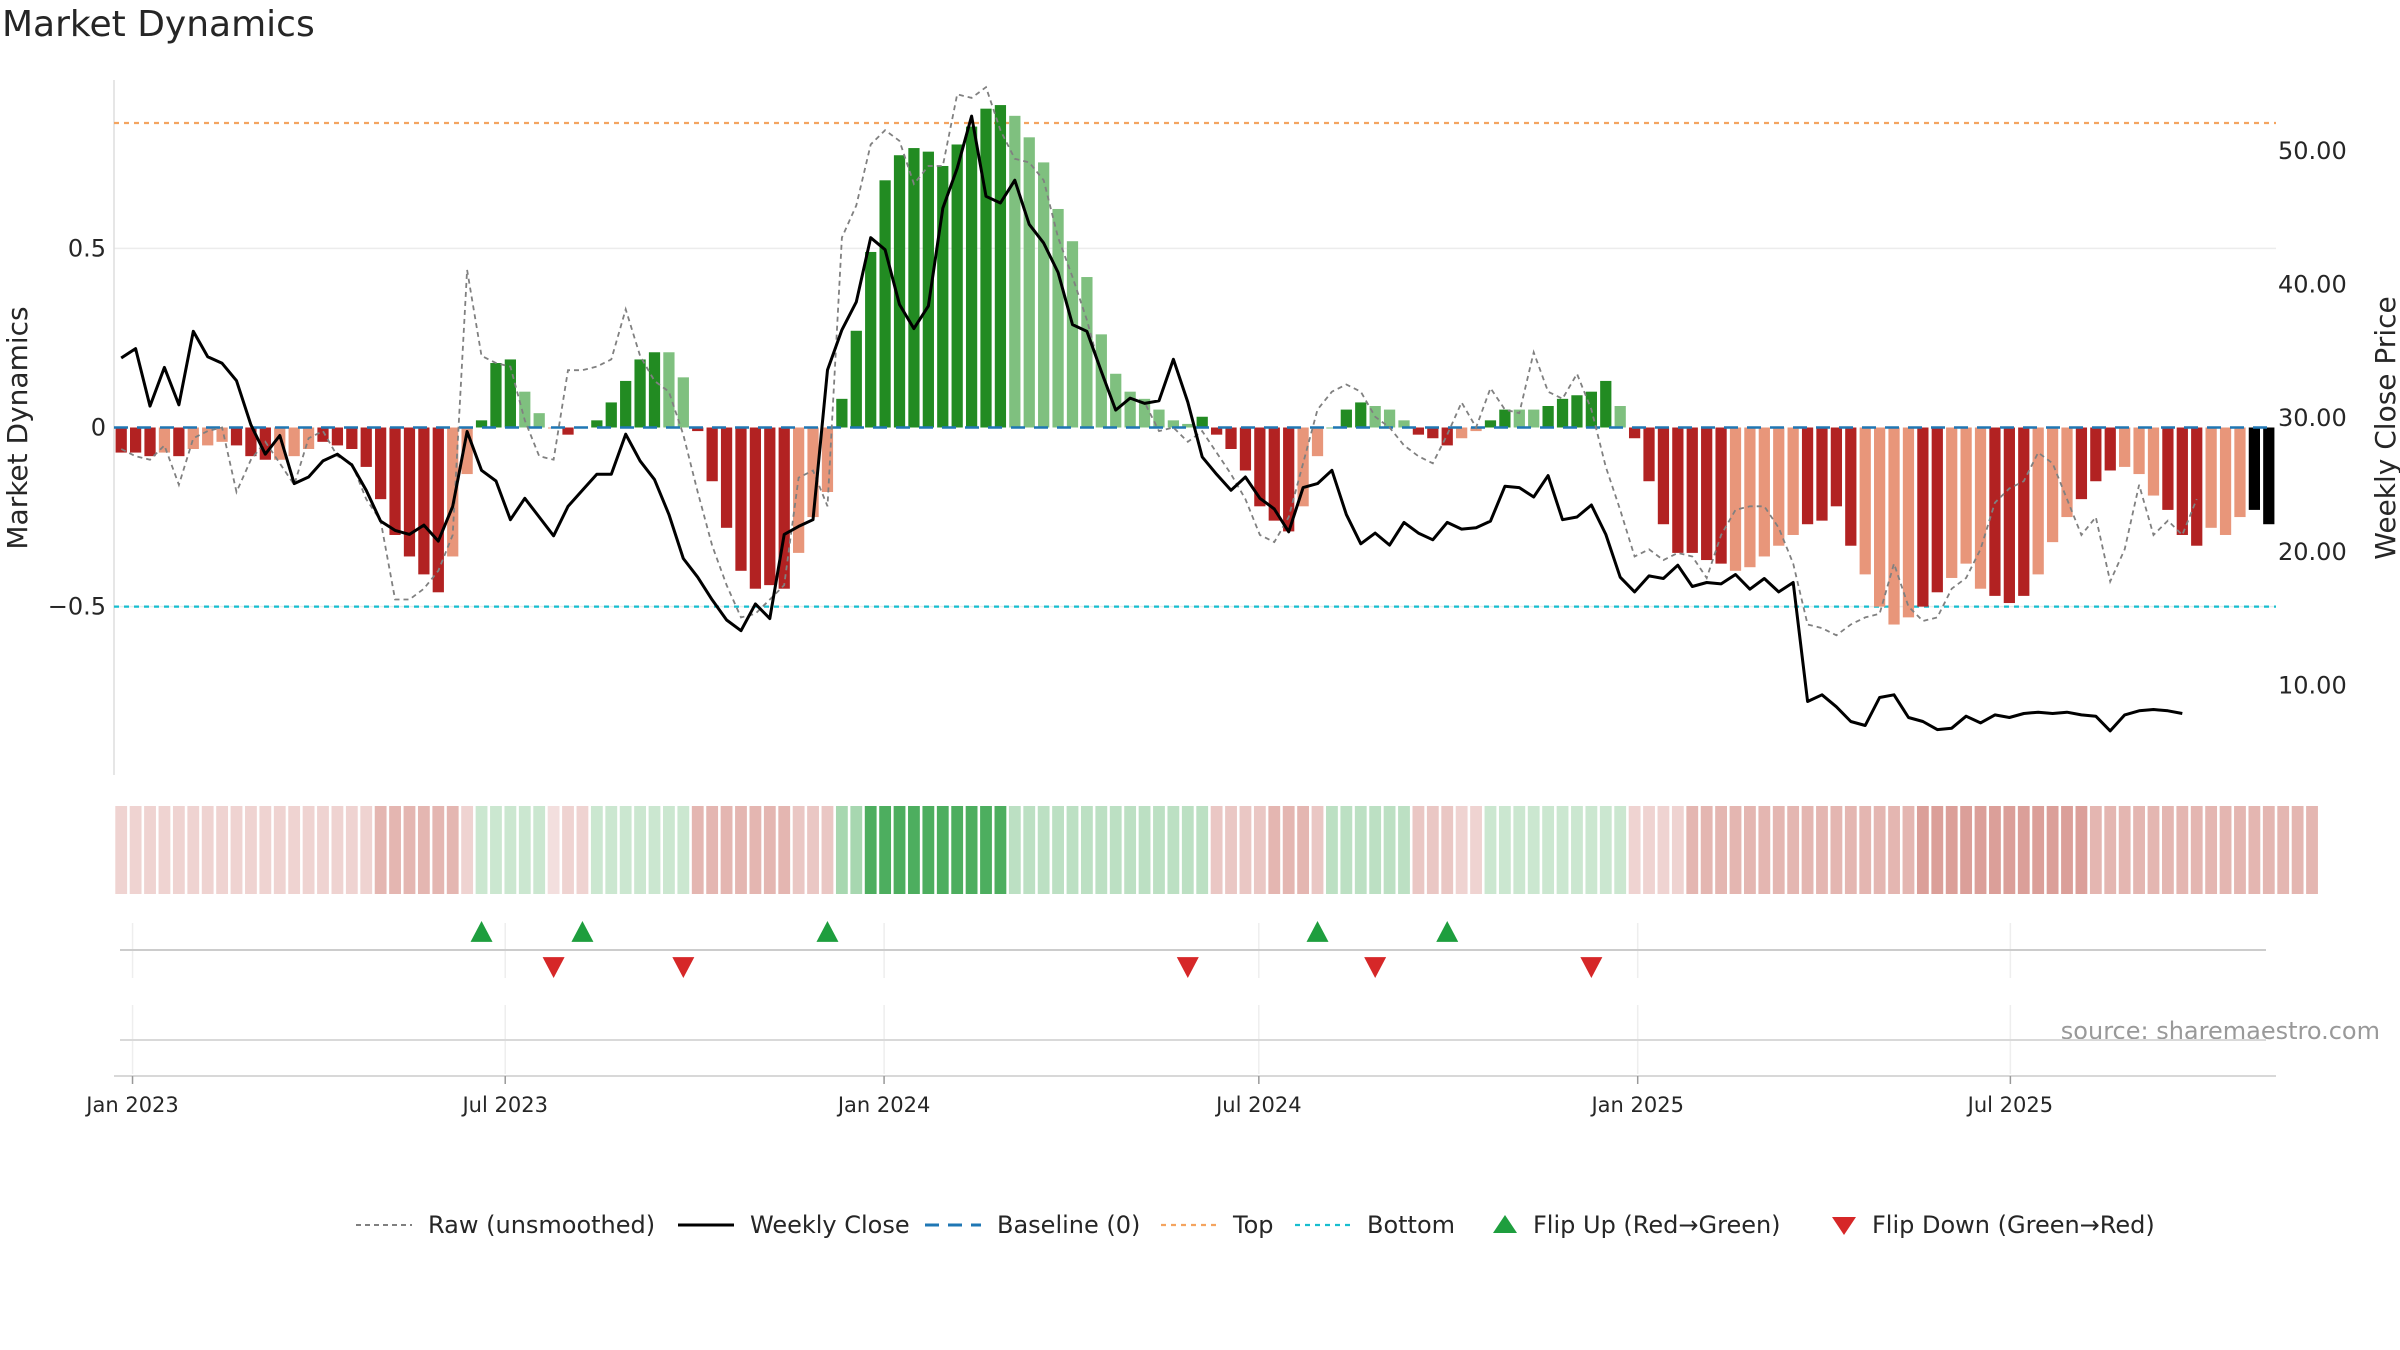 Image resolution: width=2400 pixels, height=1350 pixels. Describe the element at coordinates (2312, 552) in the screenshot. I see `right-tick-label: 20.00` at that location.